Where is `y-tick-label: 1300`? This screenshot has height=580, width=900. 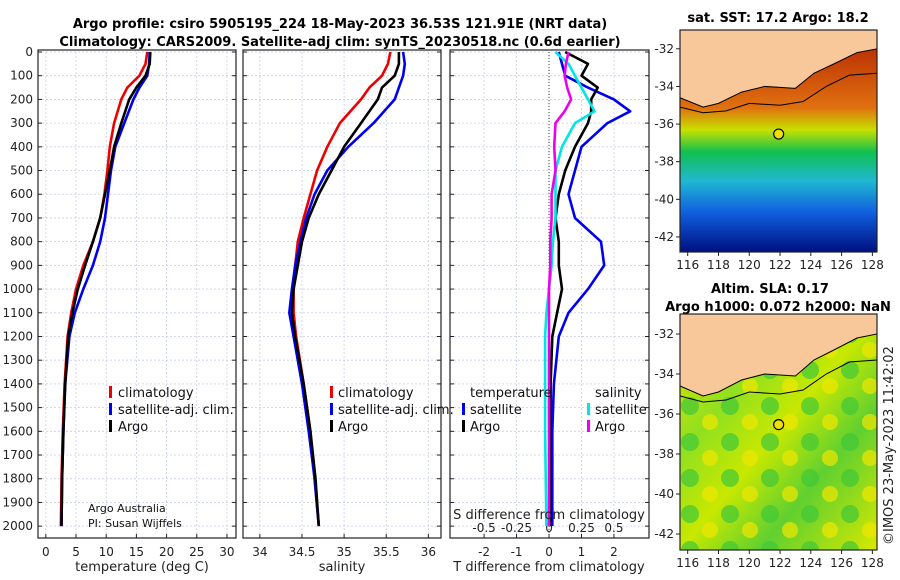 y-tick-label: 1300 is located at coordinates (17, 360).